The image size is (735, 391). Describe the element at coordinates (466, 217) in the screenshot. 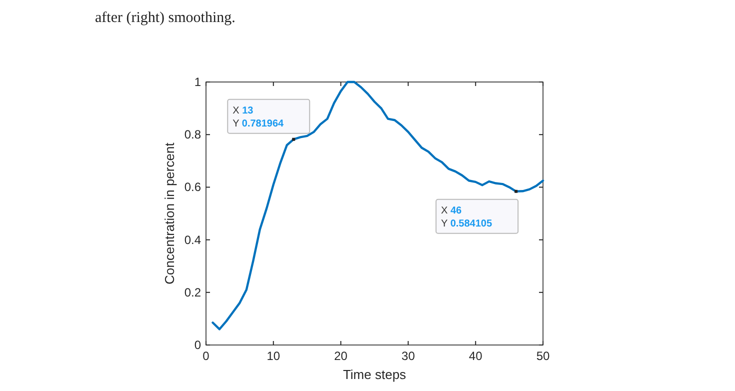

I see `annotation: X 46 Y 0.584105` at that location.